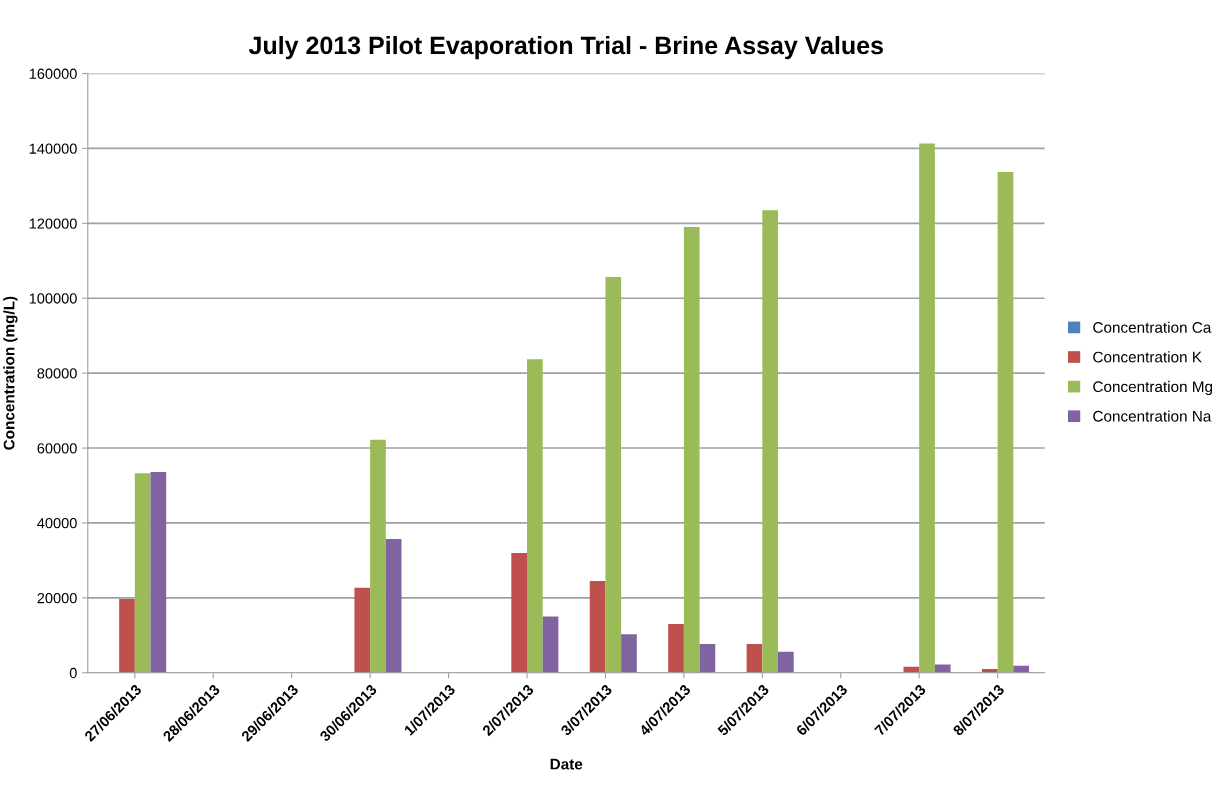 Image resolution: width=1219 pixels, height=799 pixels. Describe the element at coordinates (57, 598) in the screenshot. I see `y-tick-label: 20000` at that location.